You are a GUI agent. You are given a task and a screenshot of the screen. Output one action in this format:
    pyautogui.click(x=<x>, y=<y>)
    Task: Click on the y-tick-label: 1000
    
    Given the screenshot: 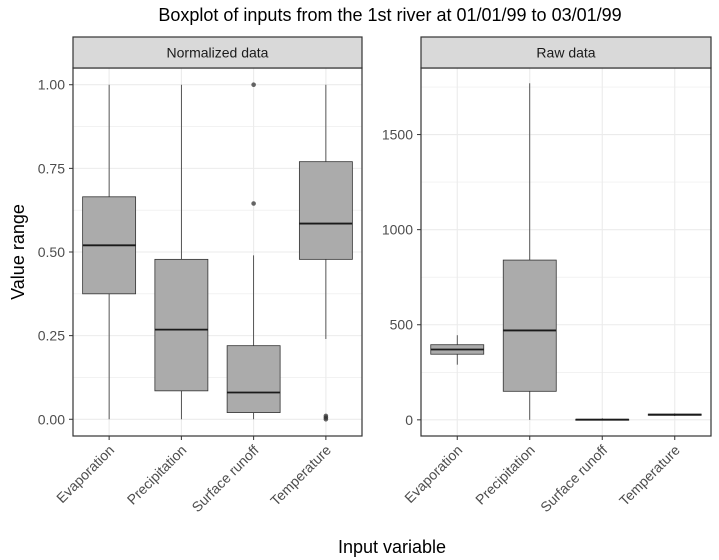 What is the action you would take?
    pyautogui.click(x=397, y=230)
    